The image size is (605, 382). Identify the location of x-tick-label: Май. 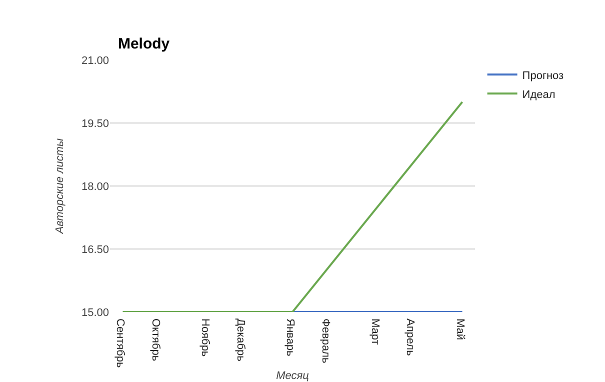
(460, 329).